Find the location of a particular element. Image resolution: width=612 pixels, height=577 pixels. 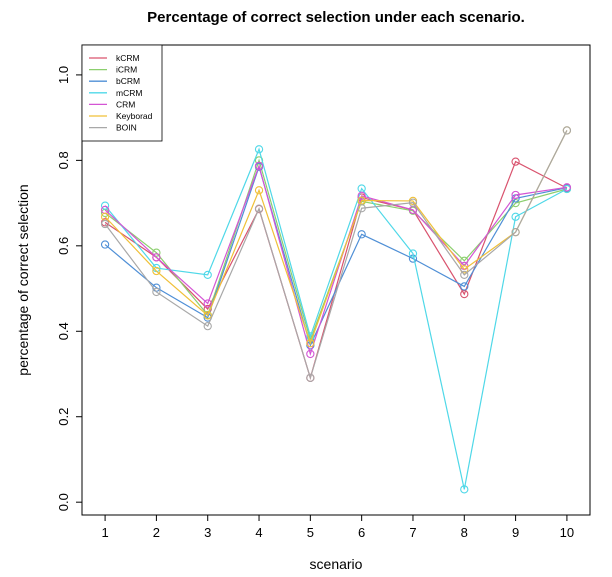

x-axis: 1 2 3 4 5 6 7 8 9 10 is located at coordinates (337, 527).